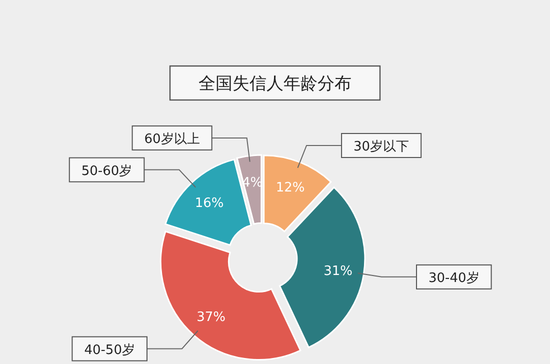 Image resolution: width=550 pixels, height=364 pixels. I want to click on data-label: 37%, so click(211, 317).